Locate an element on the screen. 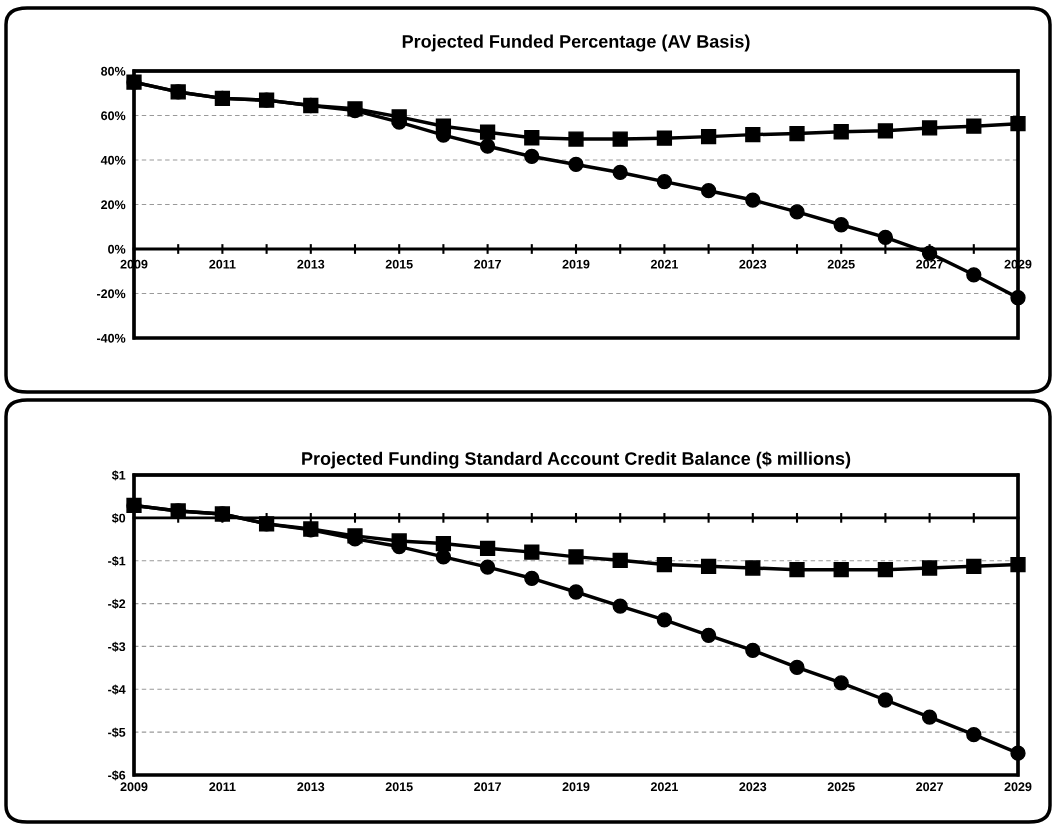  y-tick-label: 60% is located at coordinates (113, 116).